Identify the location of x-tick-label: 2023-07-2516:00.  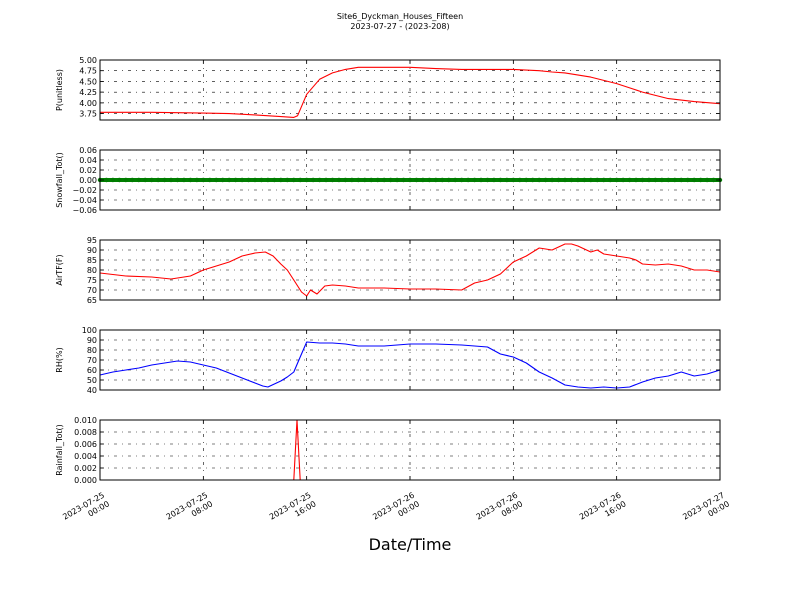
(293, 511).